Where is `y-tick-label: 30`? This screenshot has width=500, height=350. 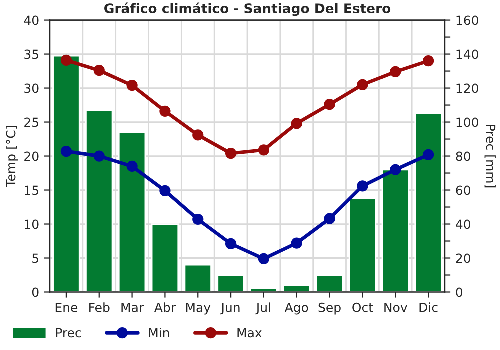
y-tick-label: 30 is located at coordinates (31, 89).